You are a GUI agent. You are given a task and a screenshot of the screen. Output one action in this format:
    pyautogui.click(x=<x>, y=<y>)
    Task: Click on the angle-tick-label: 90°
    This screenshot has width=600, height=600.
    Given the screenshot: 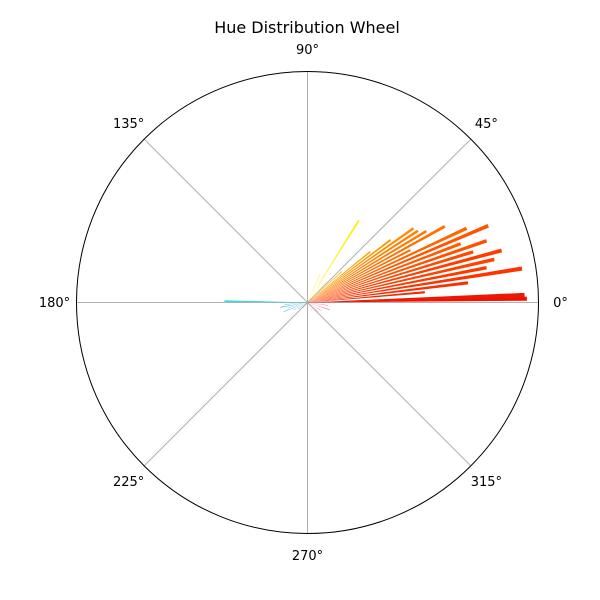 What is the action you would take?
    pyautogui.click(x=307, y=50)
    